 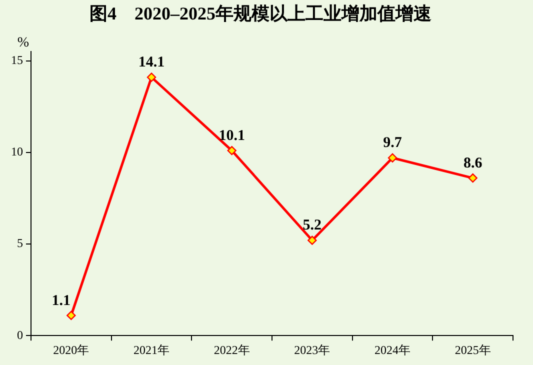 What do you see at coordinates (312, 349) in the screenshot?
I see `x-tick-label: 2023年` at bounding box center [312, 349].